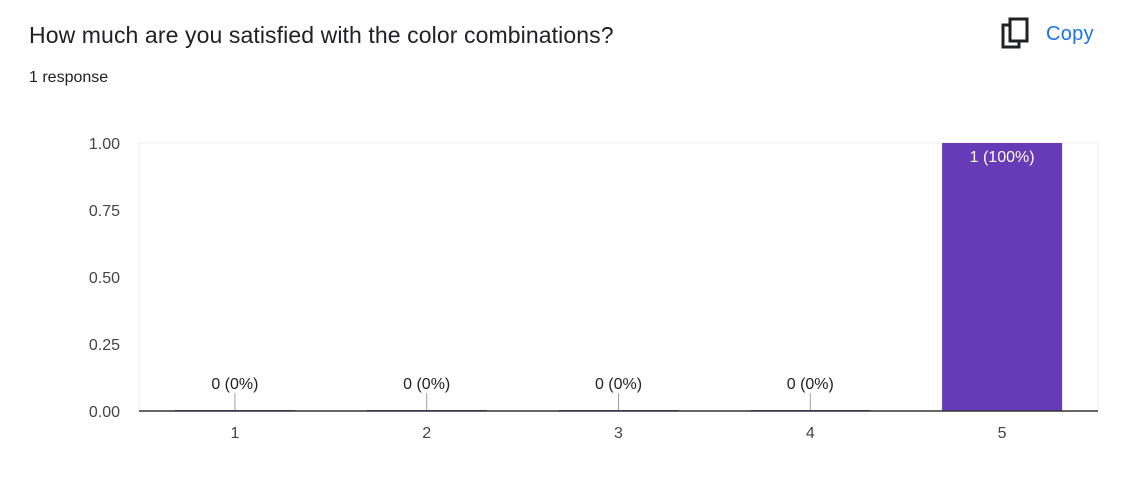 The height and width of the screenshot is (486, 1138). I want to click on copy-button: Copy, so click(1047, 34).